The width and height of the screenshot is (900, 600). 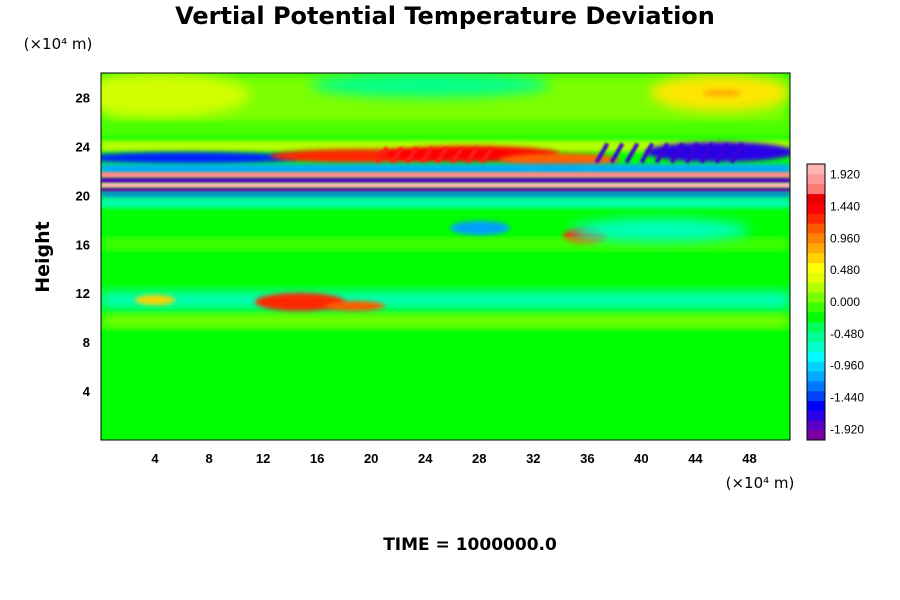 I want to click on x-tick-label: 8, so click(x=208, y=458).